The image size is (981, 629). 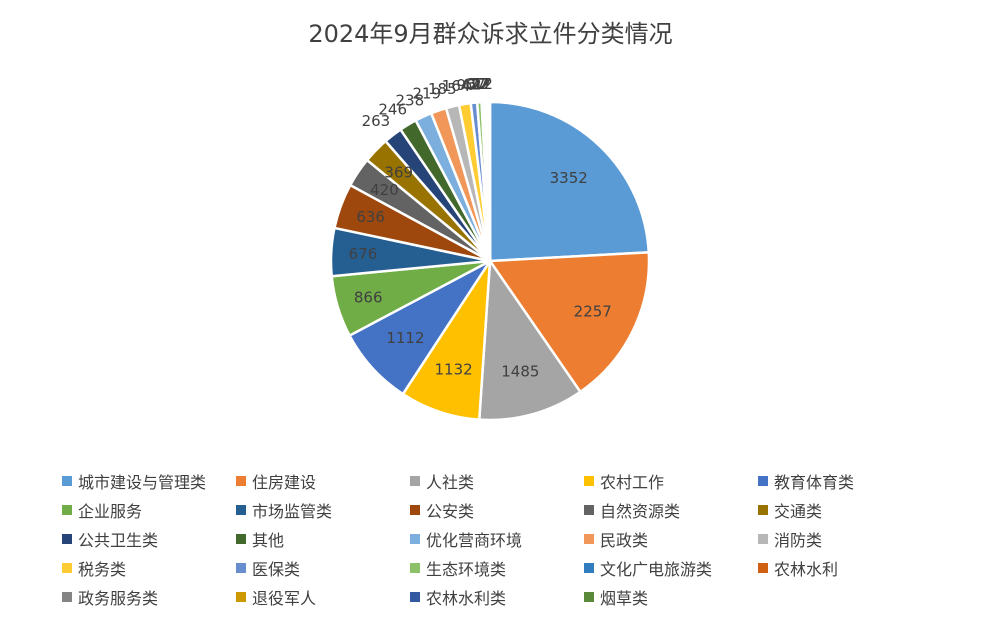 What do you see at coordinates (142, 482) in the screenshot?
I see `legend-label: 城市建设与管理类` at bounding box center [142, 482].